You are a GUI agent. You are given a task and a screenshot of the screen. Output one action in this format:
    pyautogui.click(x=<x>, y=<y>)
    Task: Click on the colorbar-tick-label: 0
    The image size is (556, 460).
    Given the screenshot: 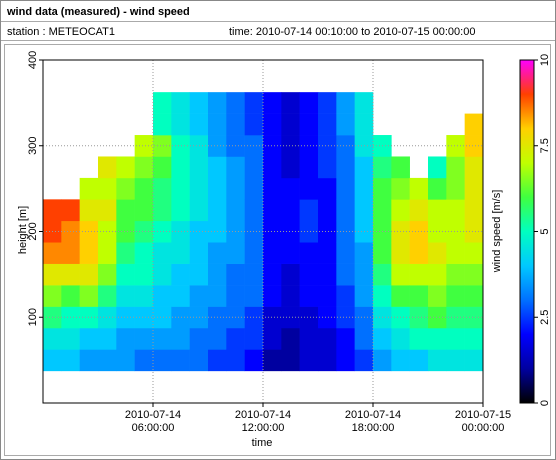 What is the action you would take?
    pyautogui.click(x=545, y=403)
    